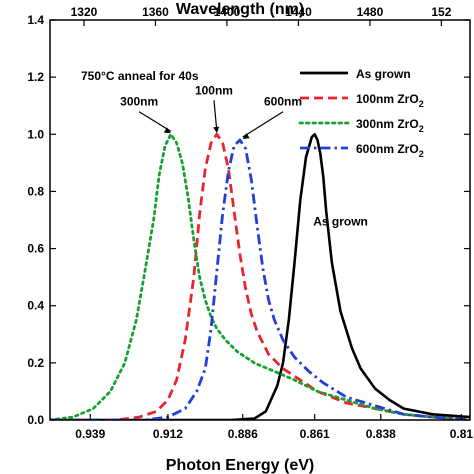 This screenshot has width=474, height=474. What do you see at coordinates (35, 191) in the screenshot?
I see `y-tick-label: 0.8` at bounding box center [35, 191].